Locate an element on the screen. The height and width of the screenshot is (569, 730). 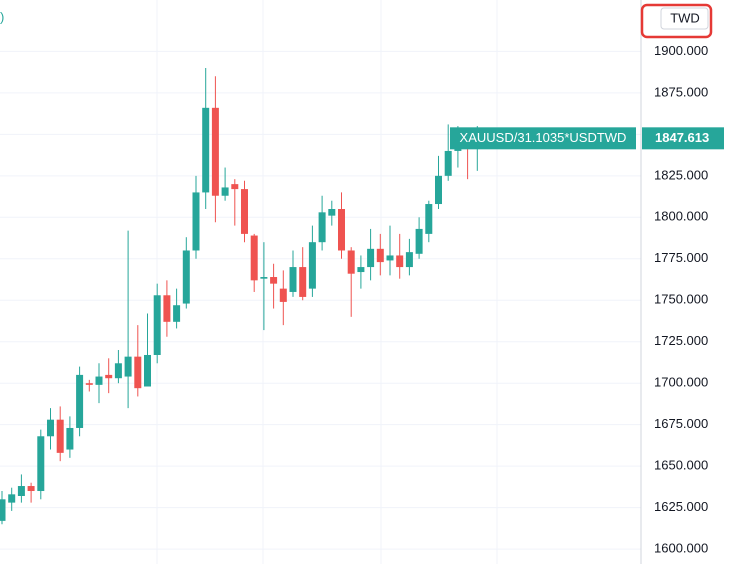
symbol-label-box is located at coordinates (543, 138).